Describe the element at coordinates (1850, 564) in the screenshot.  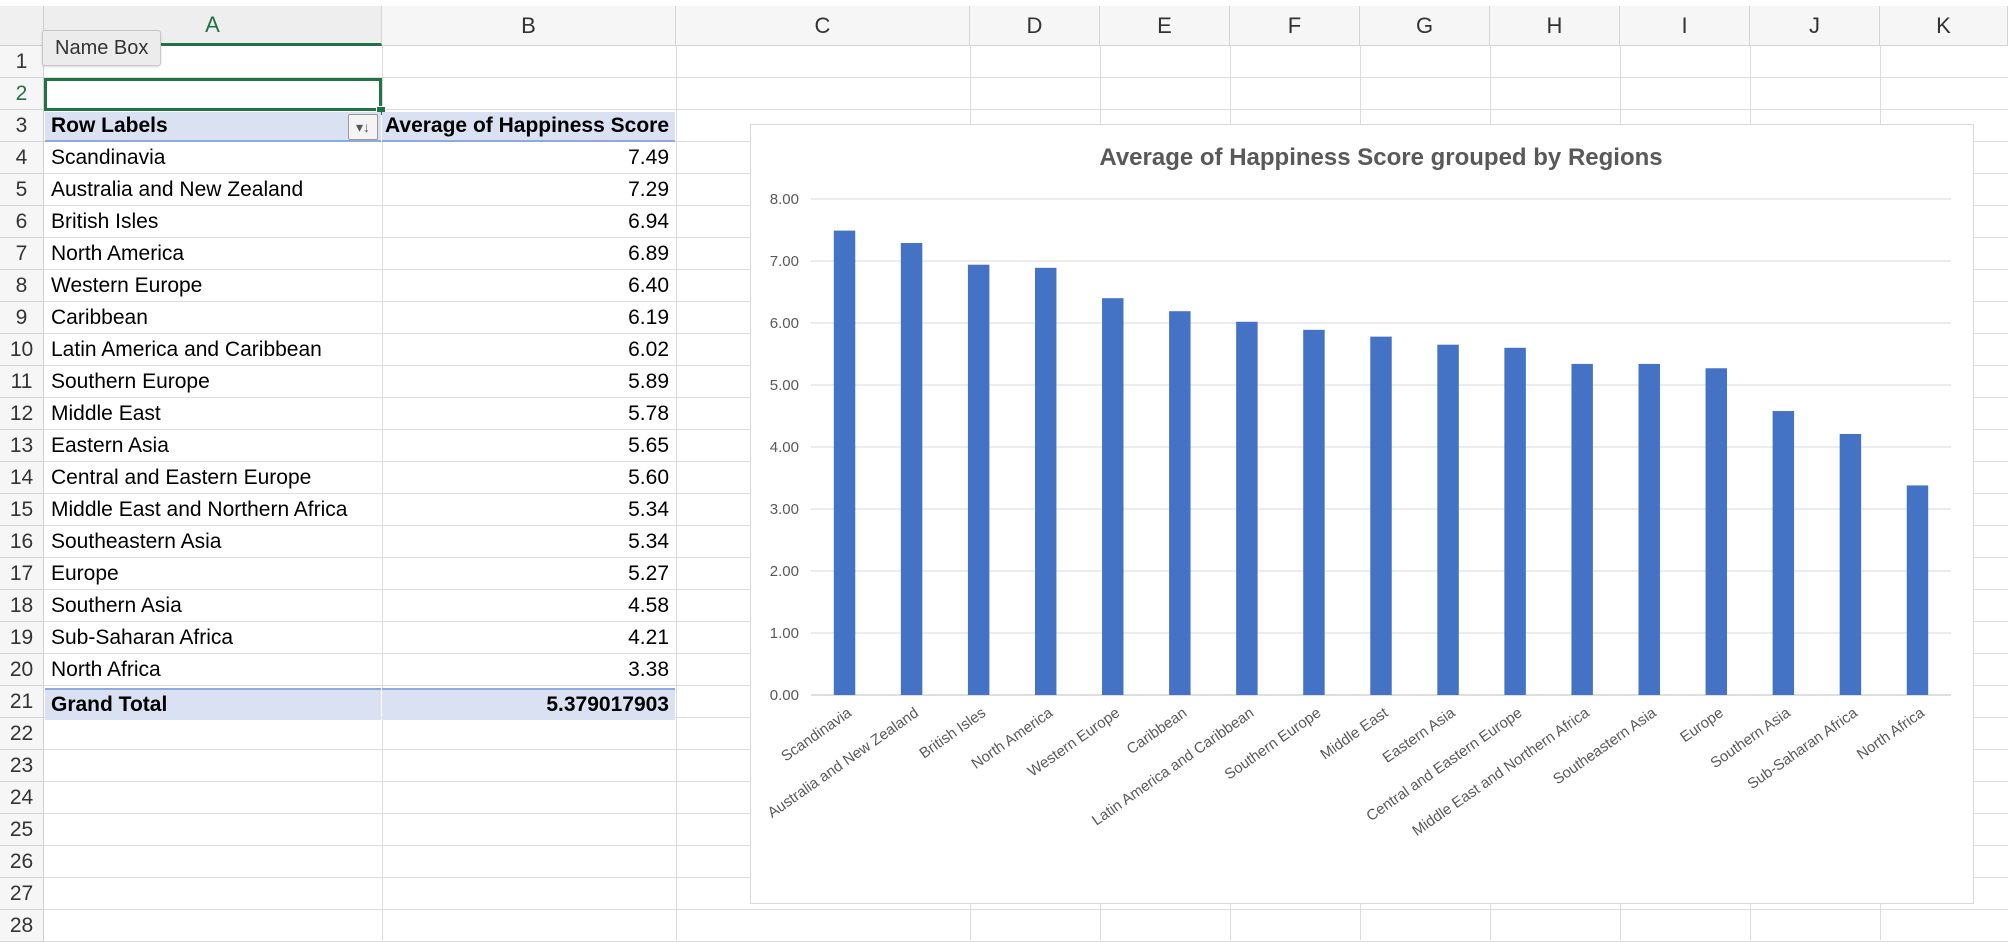
I see `bar-sub-saharan-africa` at that location.